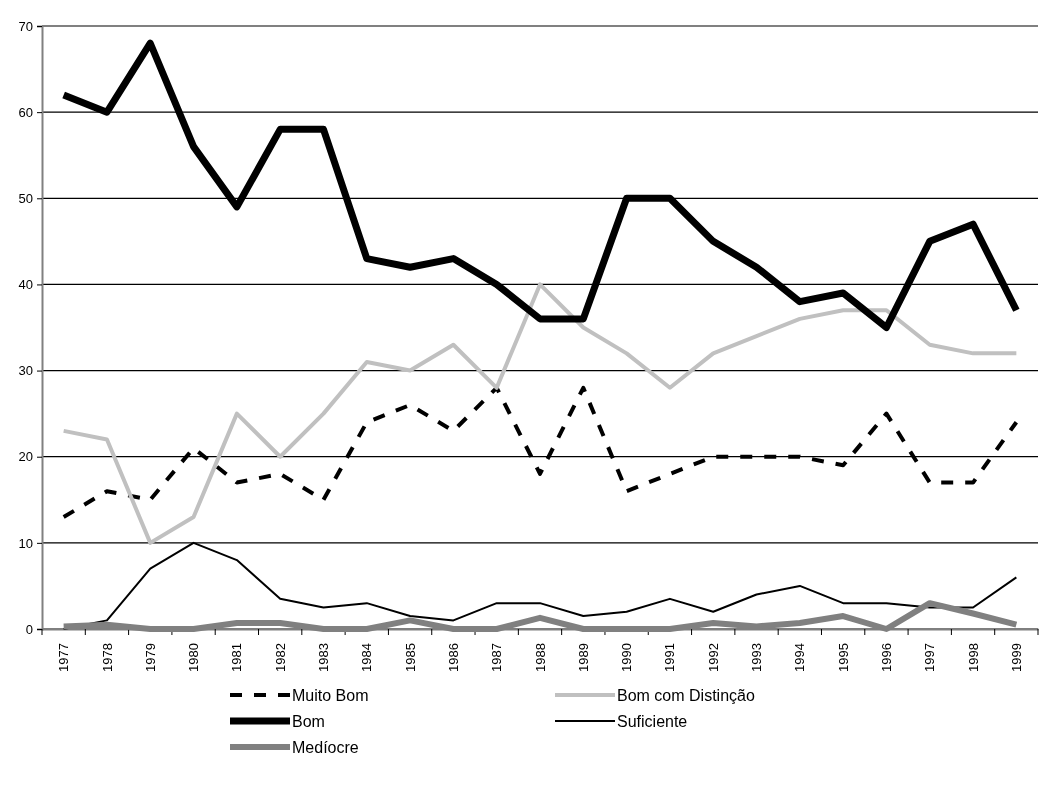 This screenshot has height=799, width=1039. What do you see at coordinates (324, 657) in the screenshot?
I see `x-tick-label: 1983` at bounding box center [324, 657].